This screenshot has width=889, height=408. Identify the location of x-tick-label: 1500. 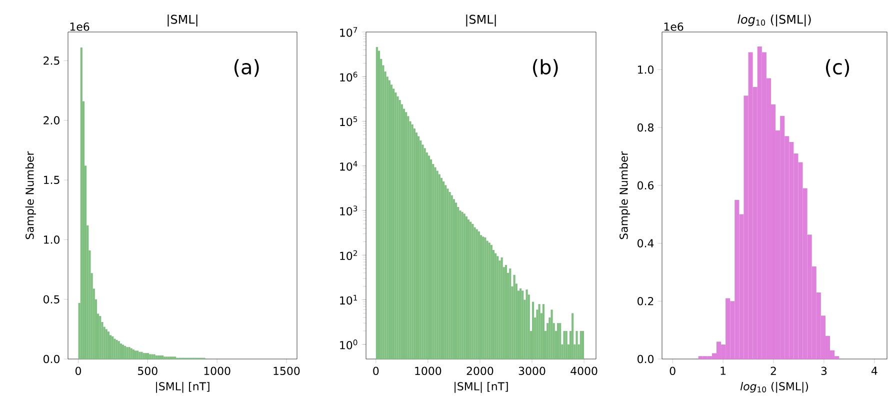
(287, 371).